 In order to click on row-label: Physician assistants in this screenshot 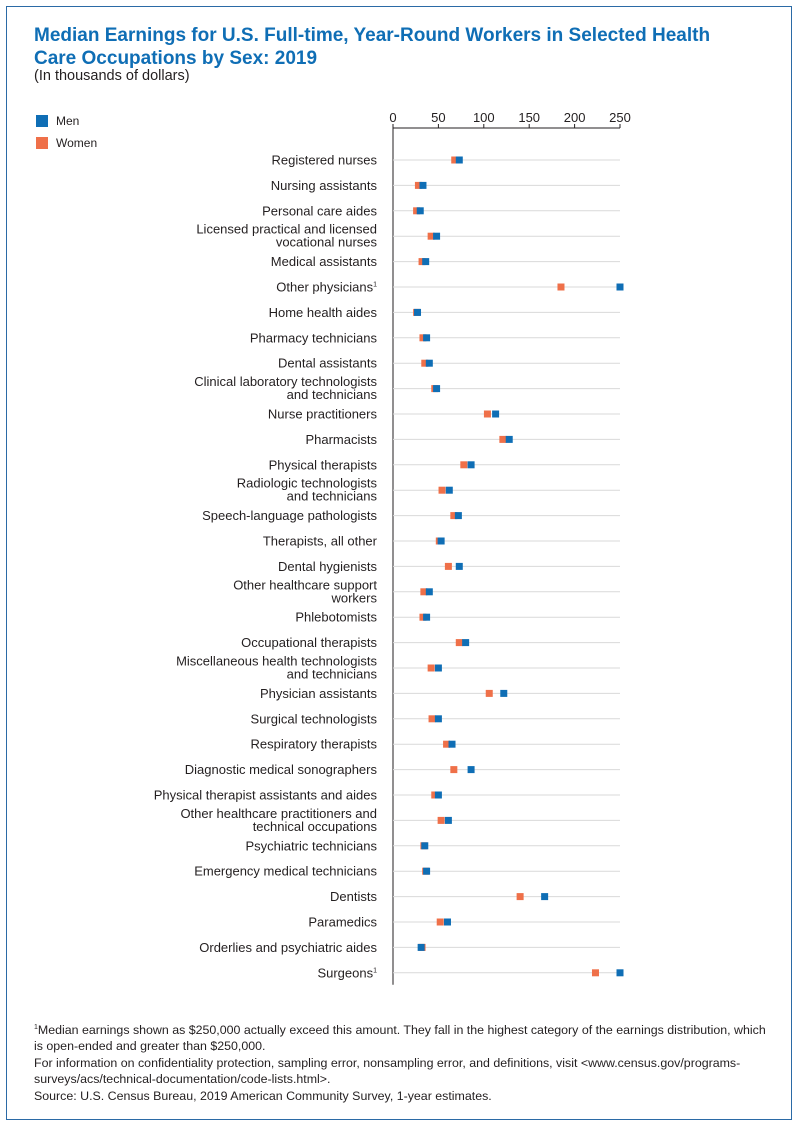, I will do `click(319, 693)`.